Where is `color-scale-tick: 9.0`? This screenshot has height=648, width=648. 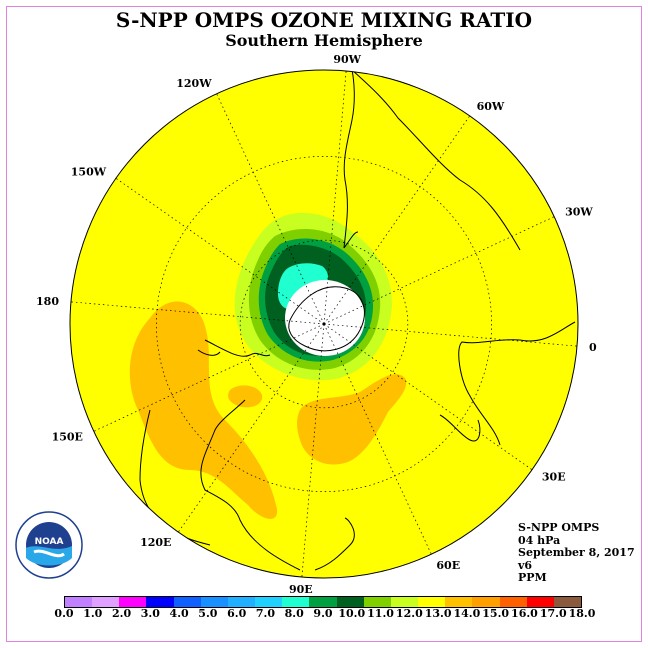
color-scale-tick: 9.0 is located at coordinates (323, 613).